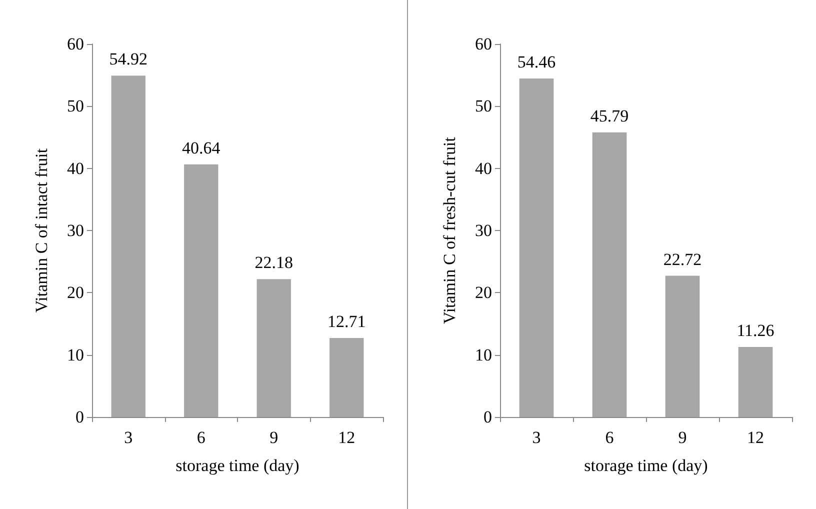  I want to click on data-label: 54.46, so click(536, 62).